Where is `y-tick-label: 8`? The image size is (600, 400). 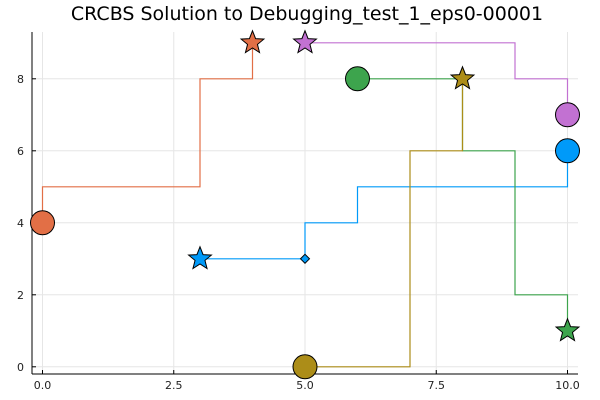 y-tick-label: 8 is located at coordinates (20, 79).